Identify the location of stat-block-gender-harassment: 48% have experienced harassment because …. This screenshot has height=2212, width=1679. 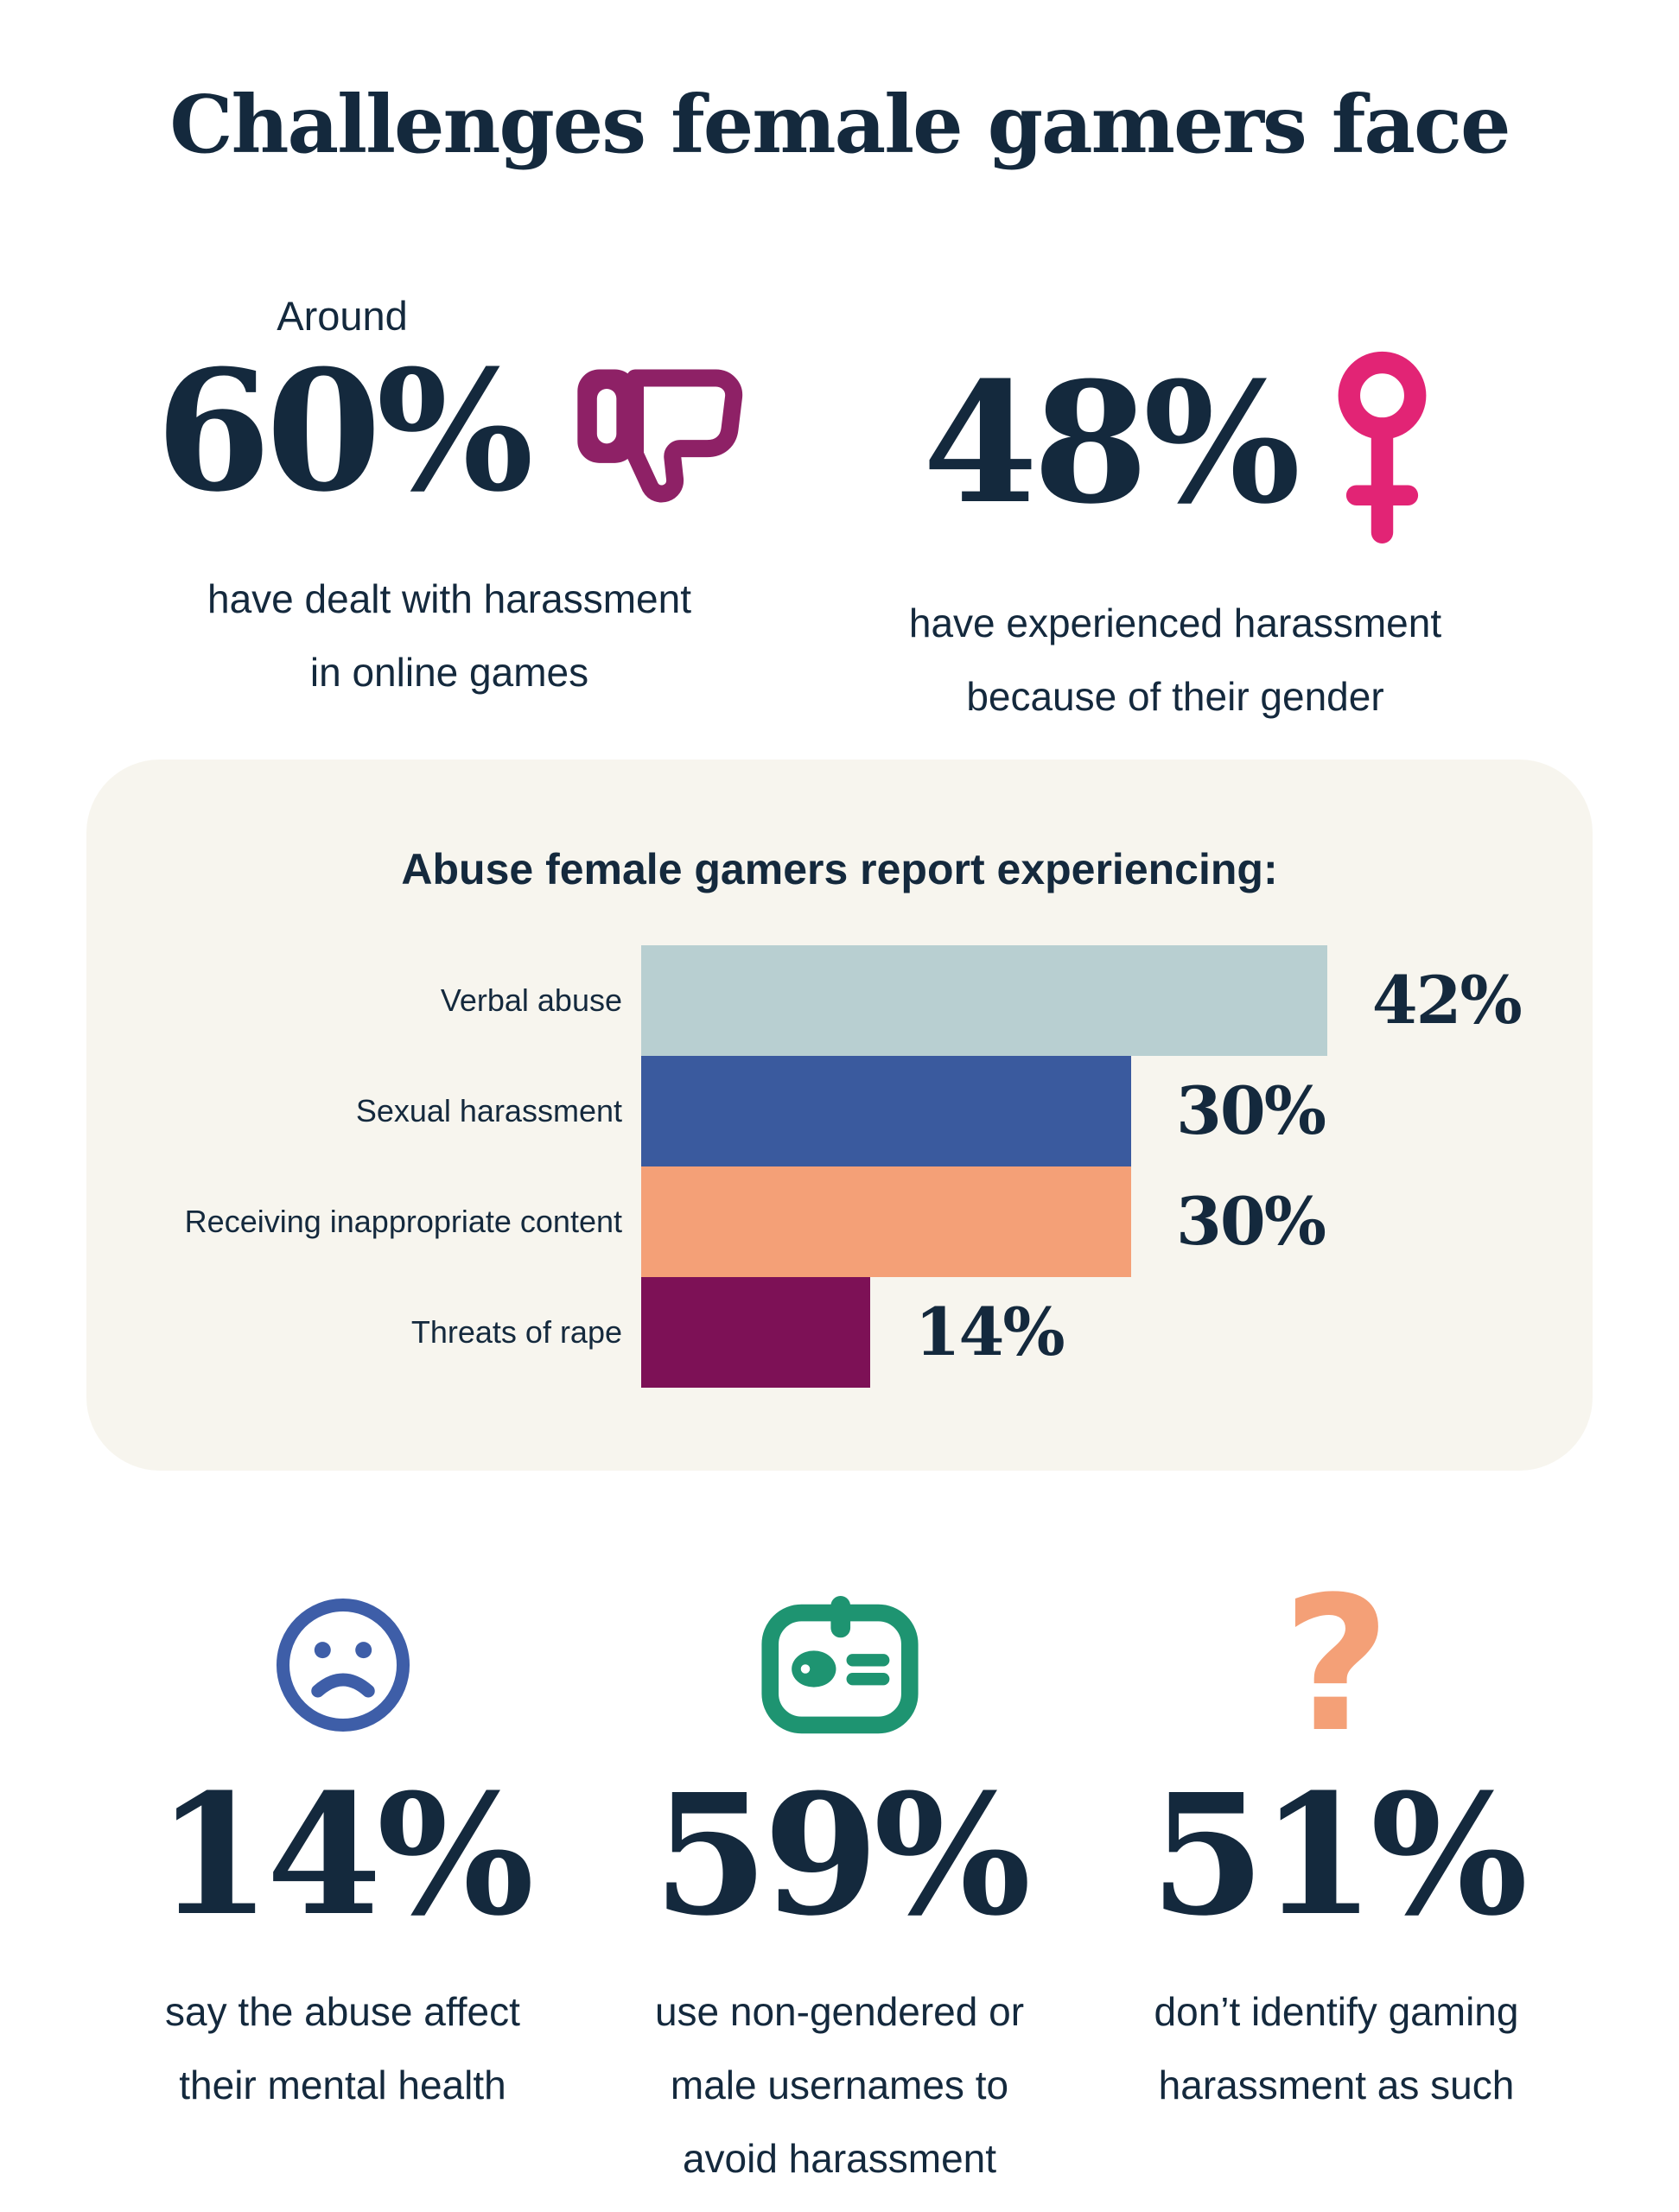
(1175, 511).